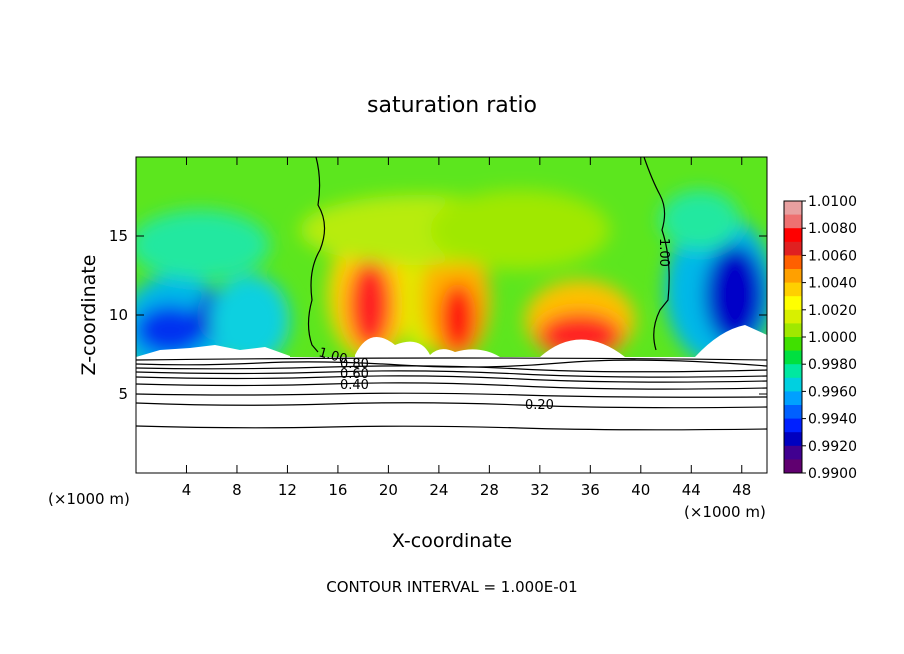  What do you see at coordinates (237, 490) in the screenshot?
I see `x-tick-label: 8` at bounding box center [237, 490].